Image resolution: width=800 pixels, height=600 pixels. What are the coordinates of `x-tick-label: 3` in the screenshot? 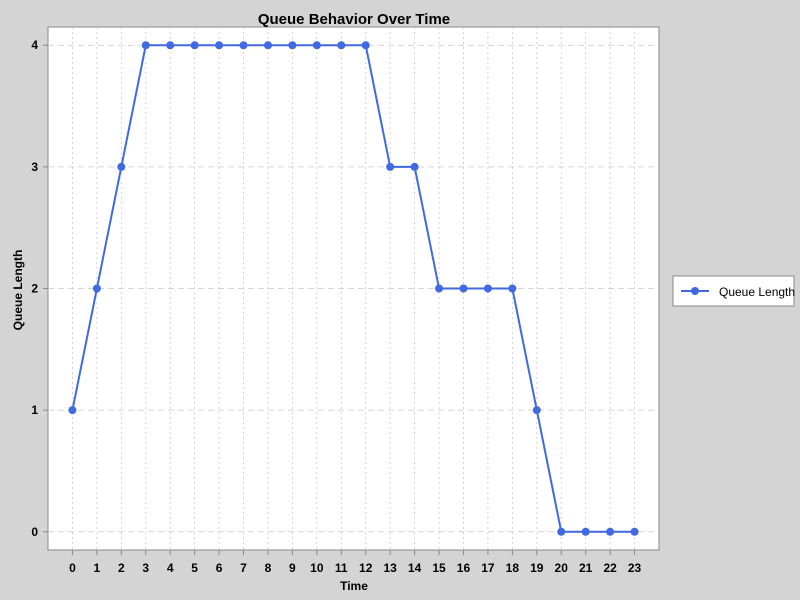 It's located at (145, 568).